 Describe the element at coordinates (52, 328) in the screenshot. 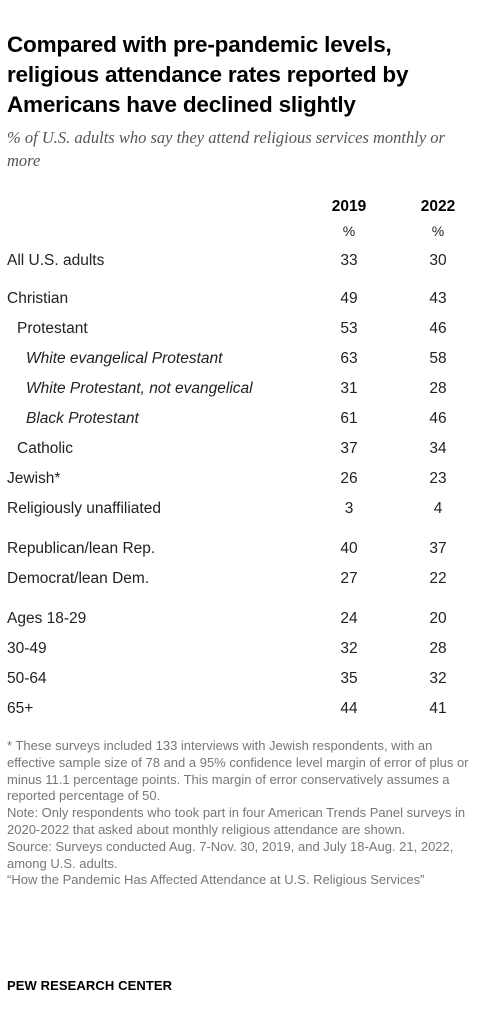

I see `row-label: Protestant` at that location.